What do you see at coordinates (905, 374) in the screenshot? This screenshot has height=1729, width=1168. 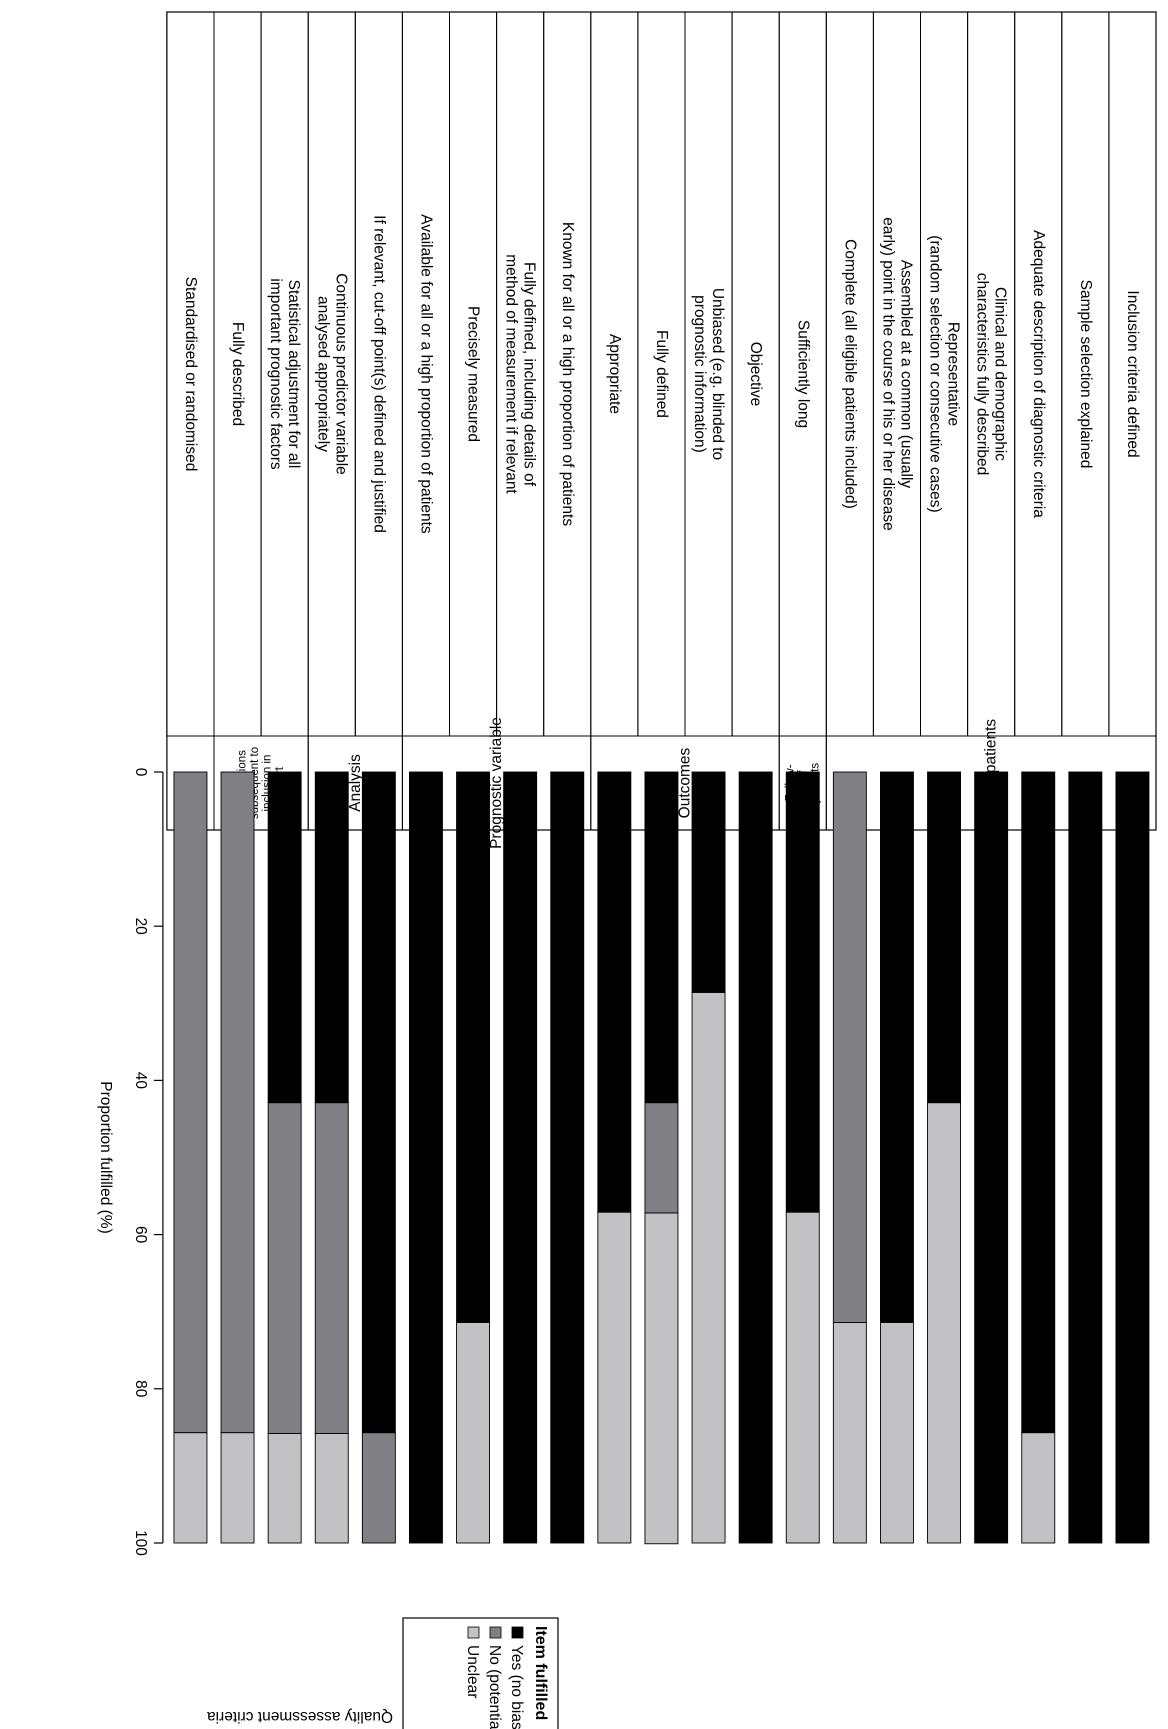 I see `criterion-label: Assembled at a common (usually` at bounding box center [905, 374].